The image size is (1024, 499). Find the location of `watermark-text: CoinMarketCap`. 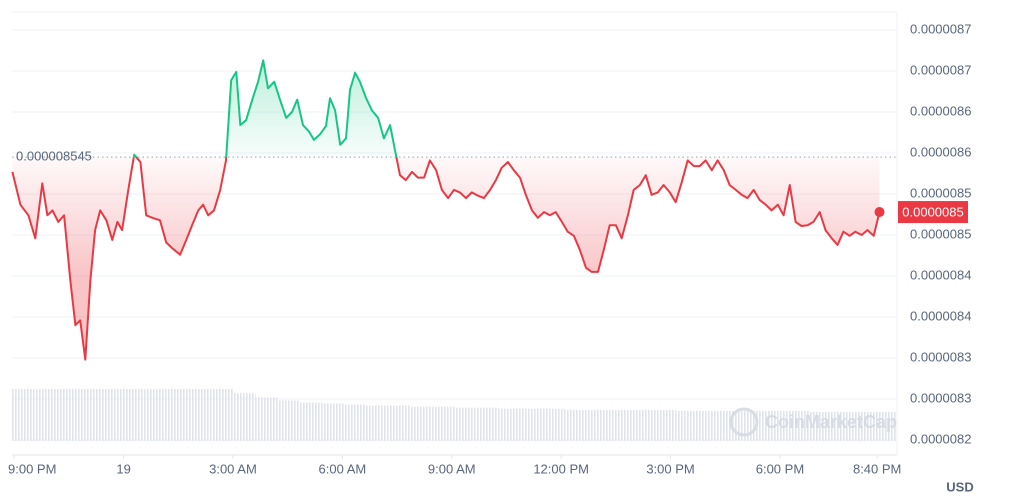

watermark-text: CoinMarketCap is located at coordinates (831, 422).